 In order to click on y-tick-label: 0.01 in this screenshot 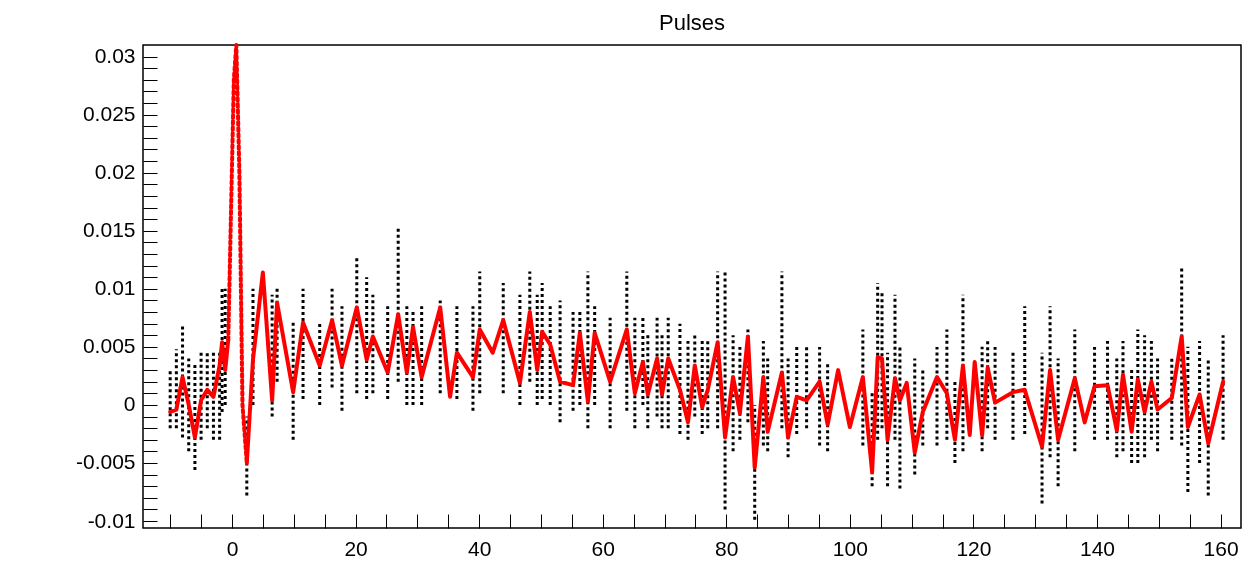, I will do `click(115, 288)`.